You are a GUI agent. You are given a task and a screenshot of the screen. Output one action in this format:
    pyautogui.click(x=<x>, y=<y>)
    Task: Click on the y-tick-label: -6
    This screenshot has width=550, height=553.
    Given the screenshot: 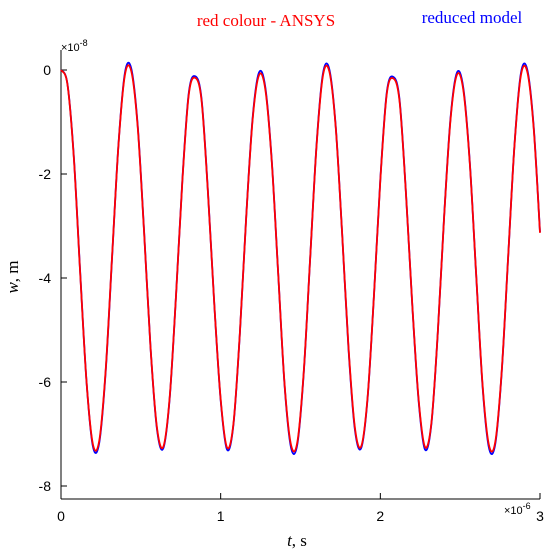 What is the action you would take?
    pyautogui.click(x=45, y=382)
    